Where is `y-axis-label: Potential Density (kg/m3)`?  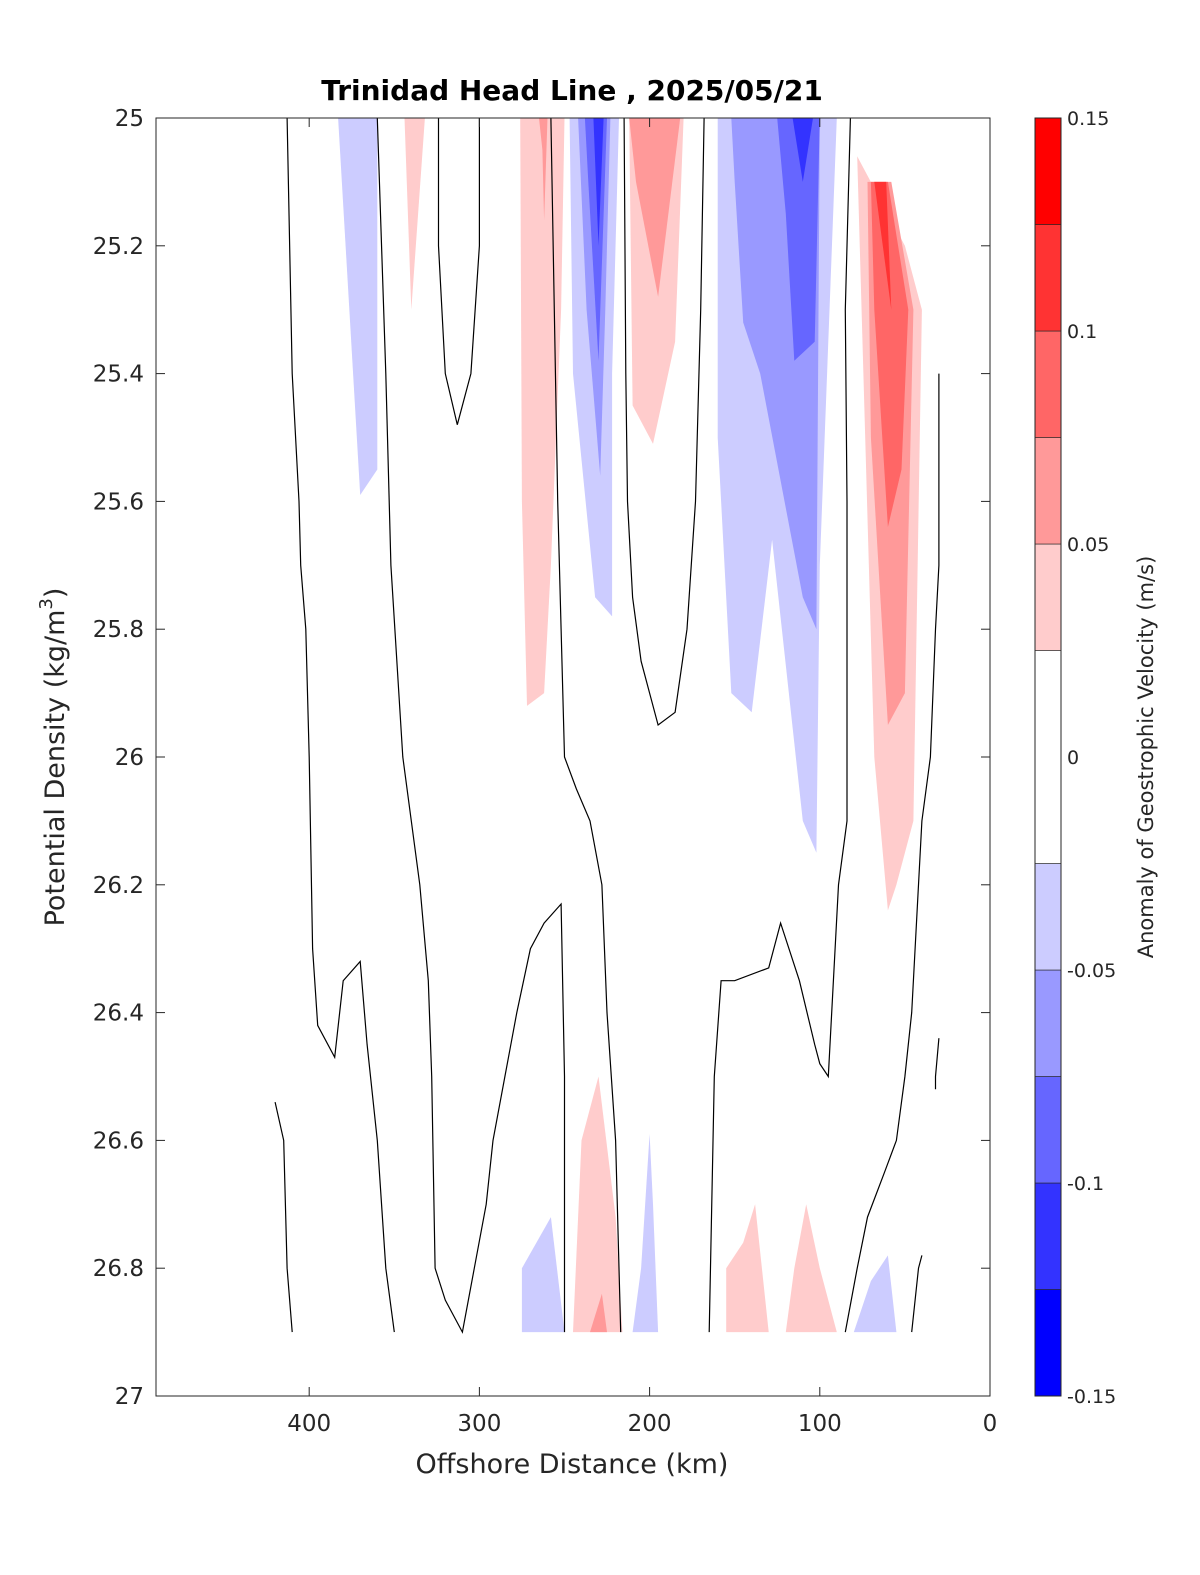
y-axis-label: Potential Density (kg/m3) is located at coordinates (53, 757).